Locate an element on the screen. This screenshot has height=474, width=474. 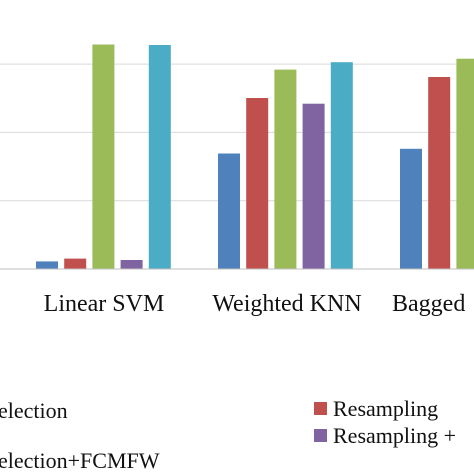
legend-label: Resampling is located at coordinates (385, 408).